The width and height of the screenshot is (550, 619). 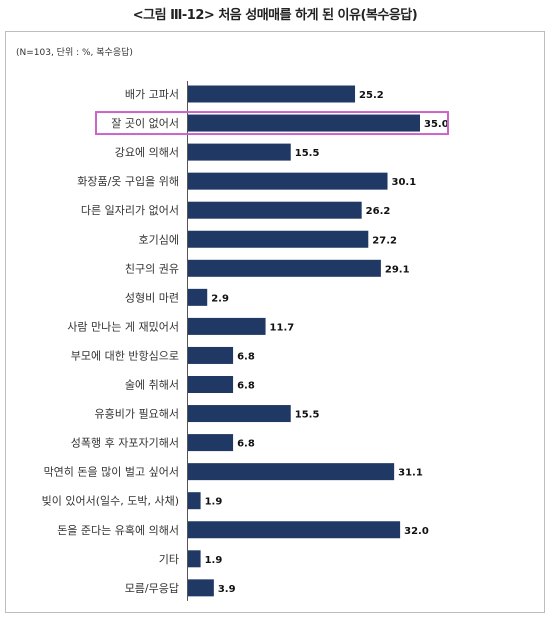 What do you see at coordinates (275, 15) in the screenshot?
I see `figure-title: <그림 Ⅲ-12> 처음 성매매를 하게 된 이유(복수응답)` at bounding box center [275, 15].